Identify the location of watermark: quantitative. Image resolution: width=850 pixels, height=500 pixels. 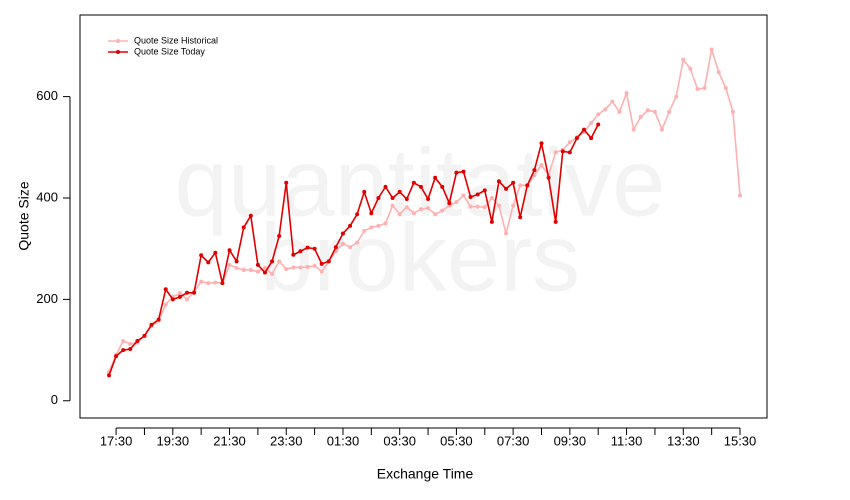
(419, 182).